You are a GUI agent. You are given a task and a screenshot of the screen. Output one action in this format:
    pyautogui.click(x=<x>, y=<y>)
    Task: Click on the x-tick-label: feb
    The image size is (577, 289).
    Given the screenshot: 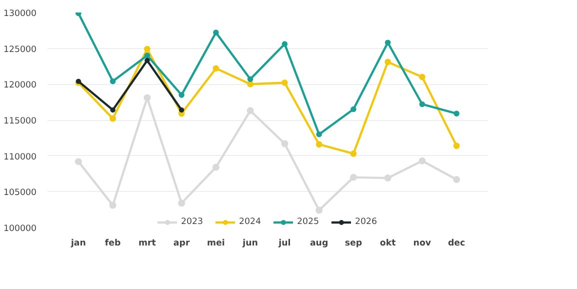 What is the action you would take?
    pyautogui.click(x=112, y=243)
    